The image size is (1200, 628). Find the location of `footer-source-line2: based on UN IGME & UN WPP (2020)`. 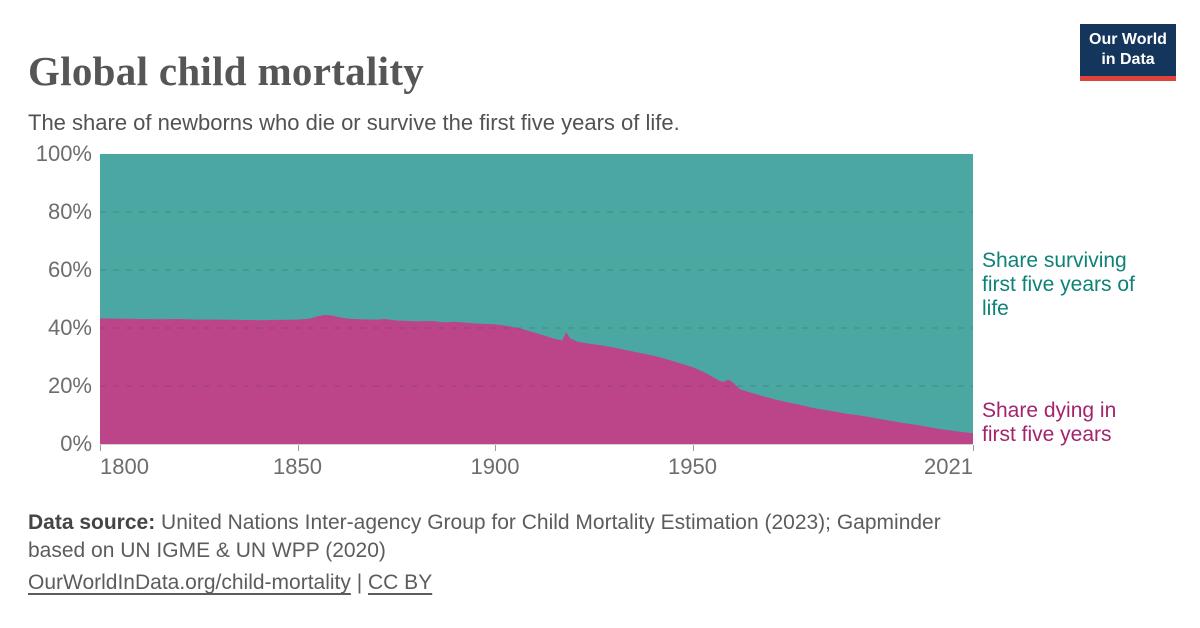

footer-source-line2: based on UN IGME & UN WPP (2020) is located at coordinates (207, 550).